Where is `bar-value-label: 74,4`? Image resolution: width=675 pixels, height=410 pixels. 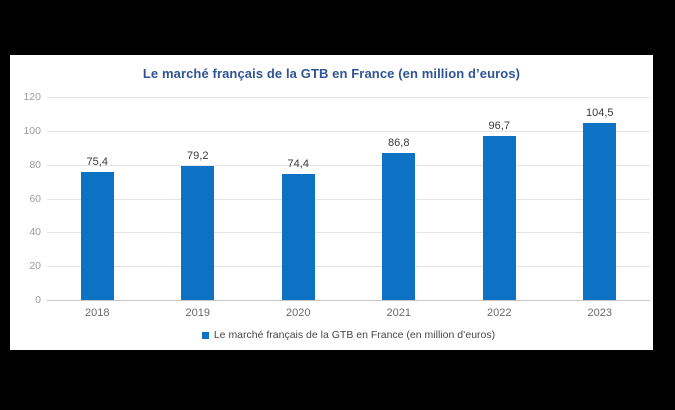
bar-value-label: 74,4 is located at coordinates (298, 164).